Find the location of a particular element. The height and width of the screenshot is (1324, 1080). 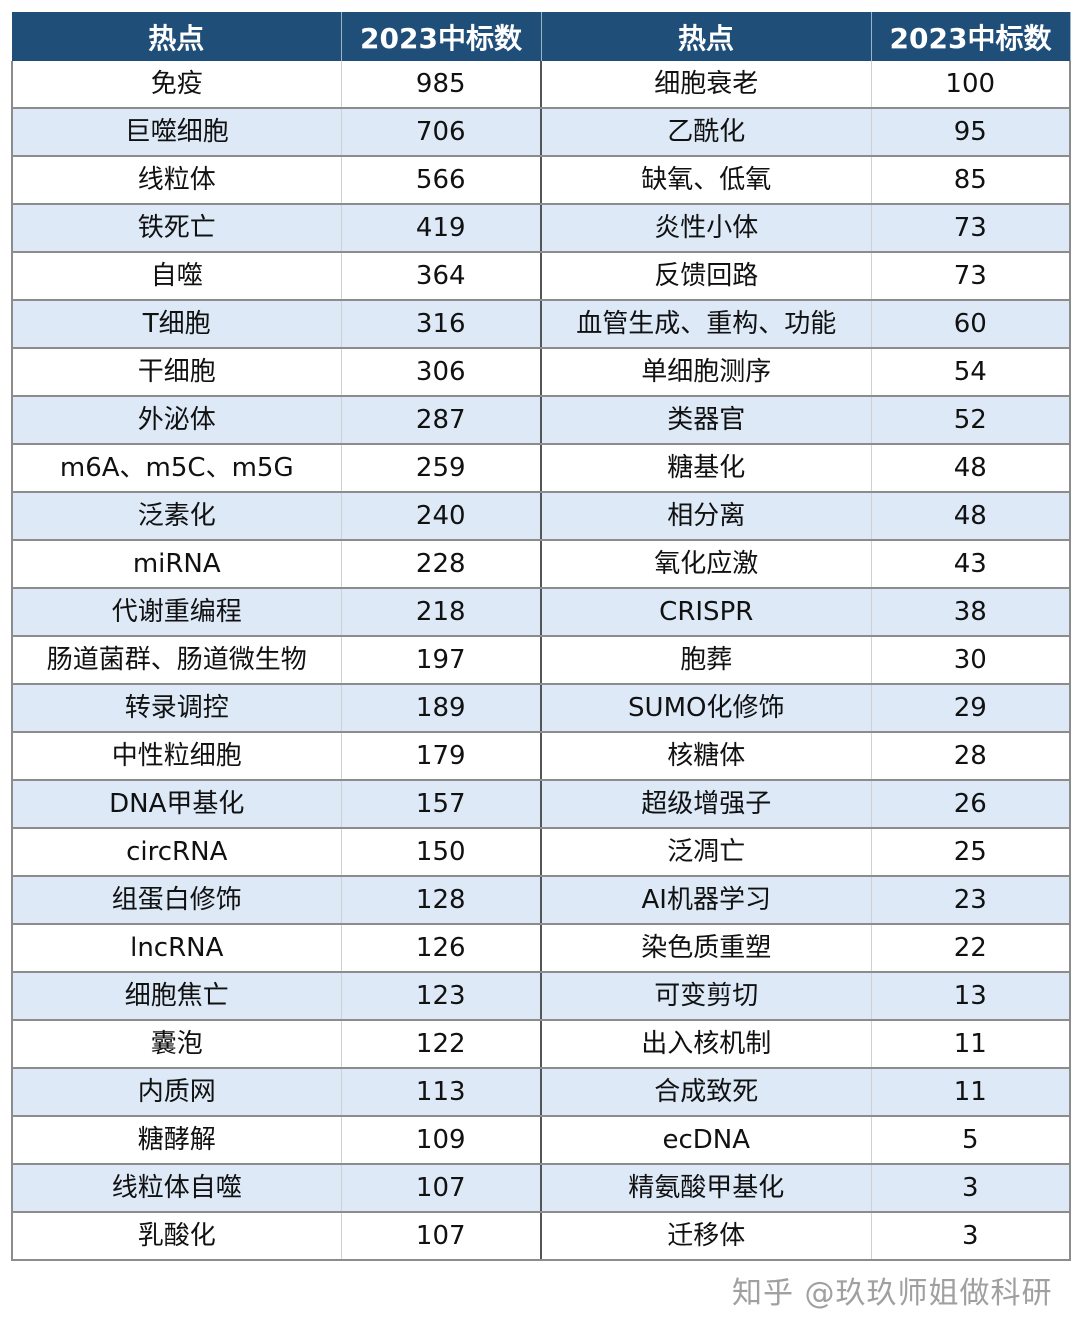

table-row: m6A、m5C、m5G 259 糖基化 48 is located at coordinates (541, 468).